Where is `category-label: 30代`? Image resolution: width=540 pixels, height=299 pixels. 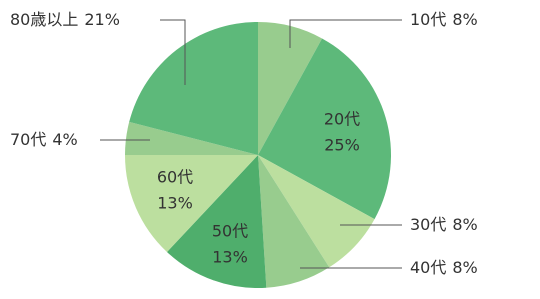 category-label: 30代 is located at coordinates (428, 224).